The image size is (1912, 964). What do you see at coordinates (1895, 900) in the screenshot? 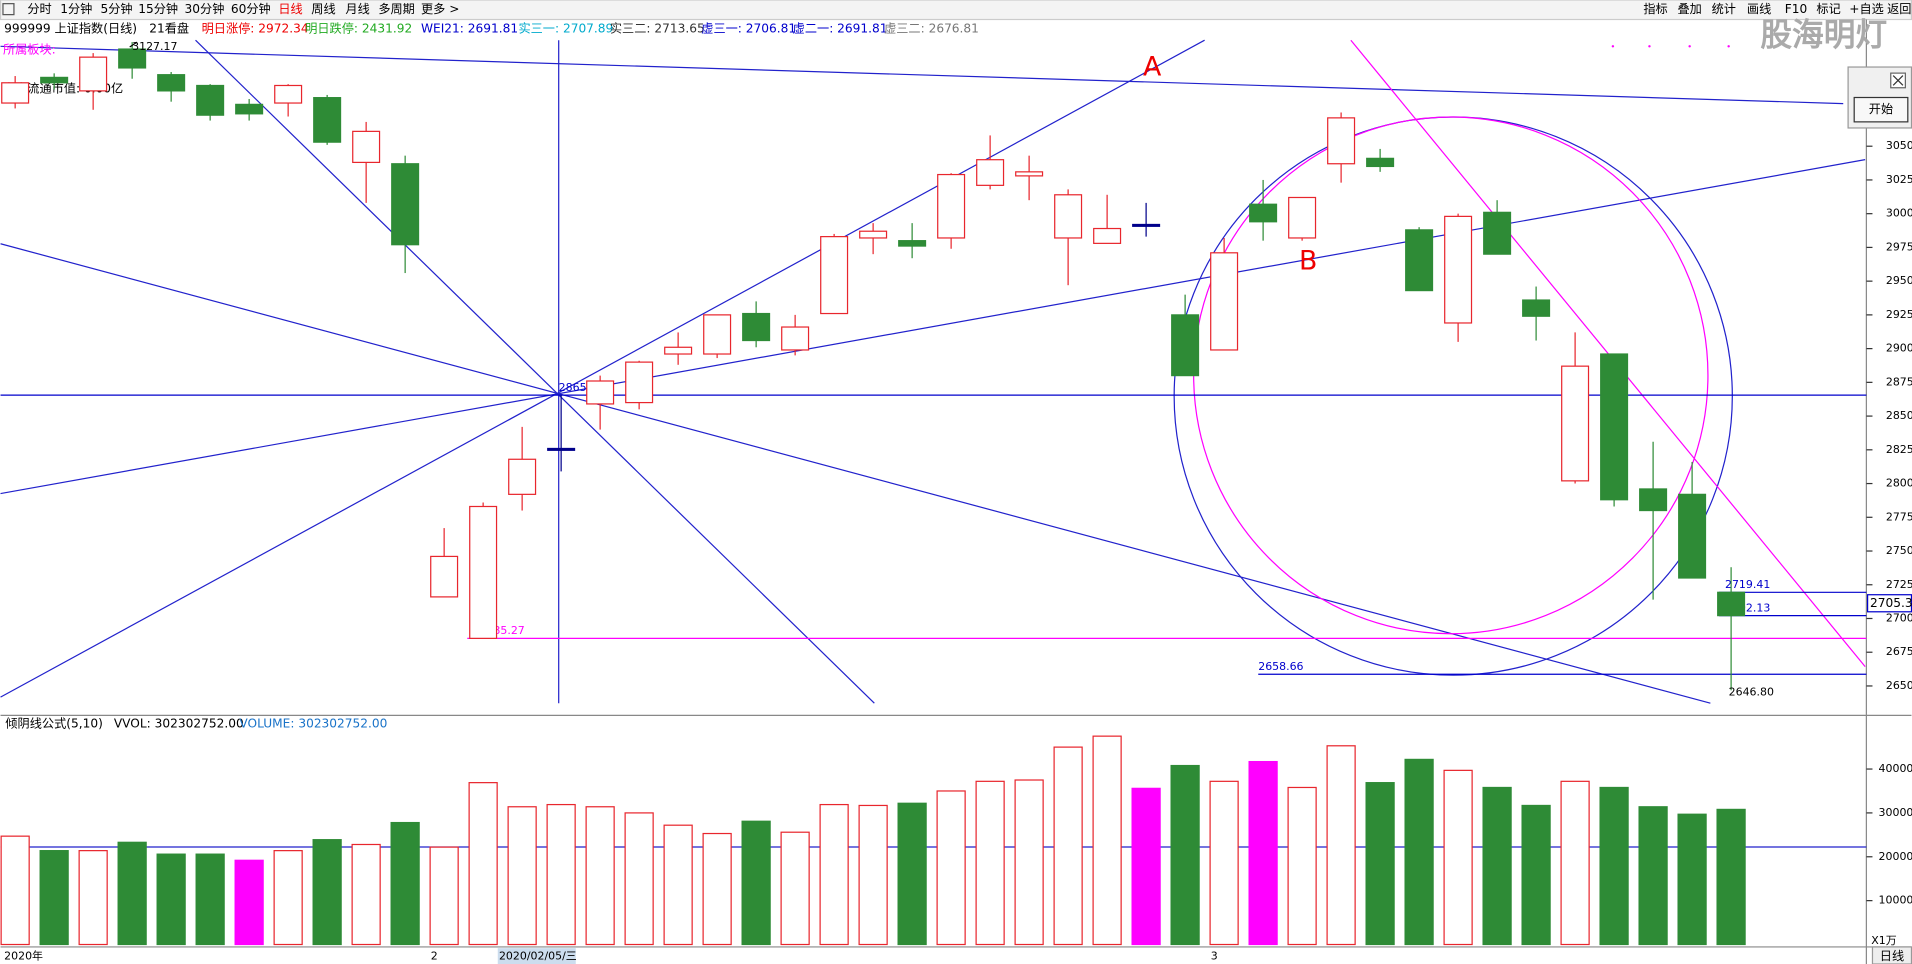
I see `y-tick-label: 10000` at bounding box center [1895, 900].